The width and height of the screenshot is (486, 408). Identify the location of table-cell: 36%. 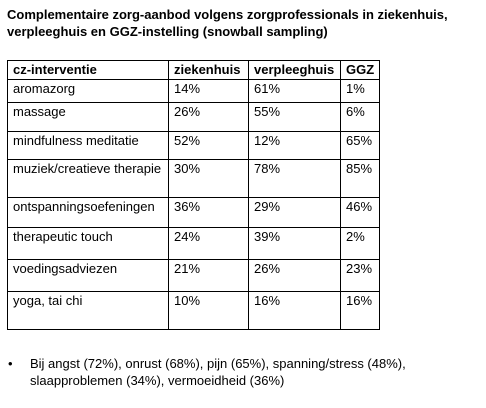
(208, 212).